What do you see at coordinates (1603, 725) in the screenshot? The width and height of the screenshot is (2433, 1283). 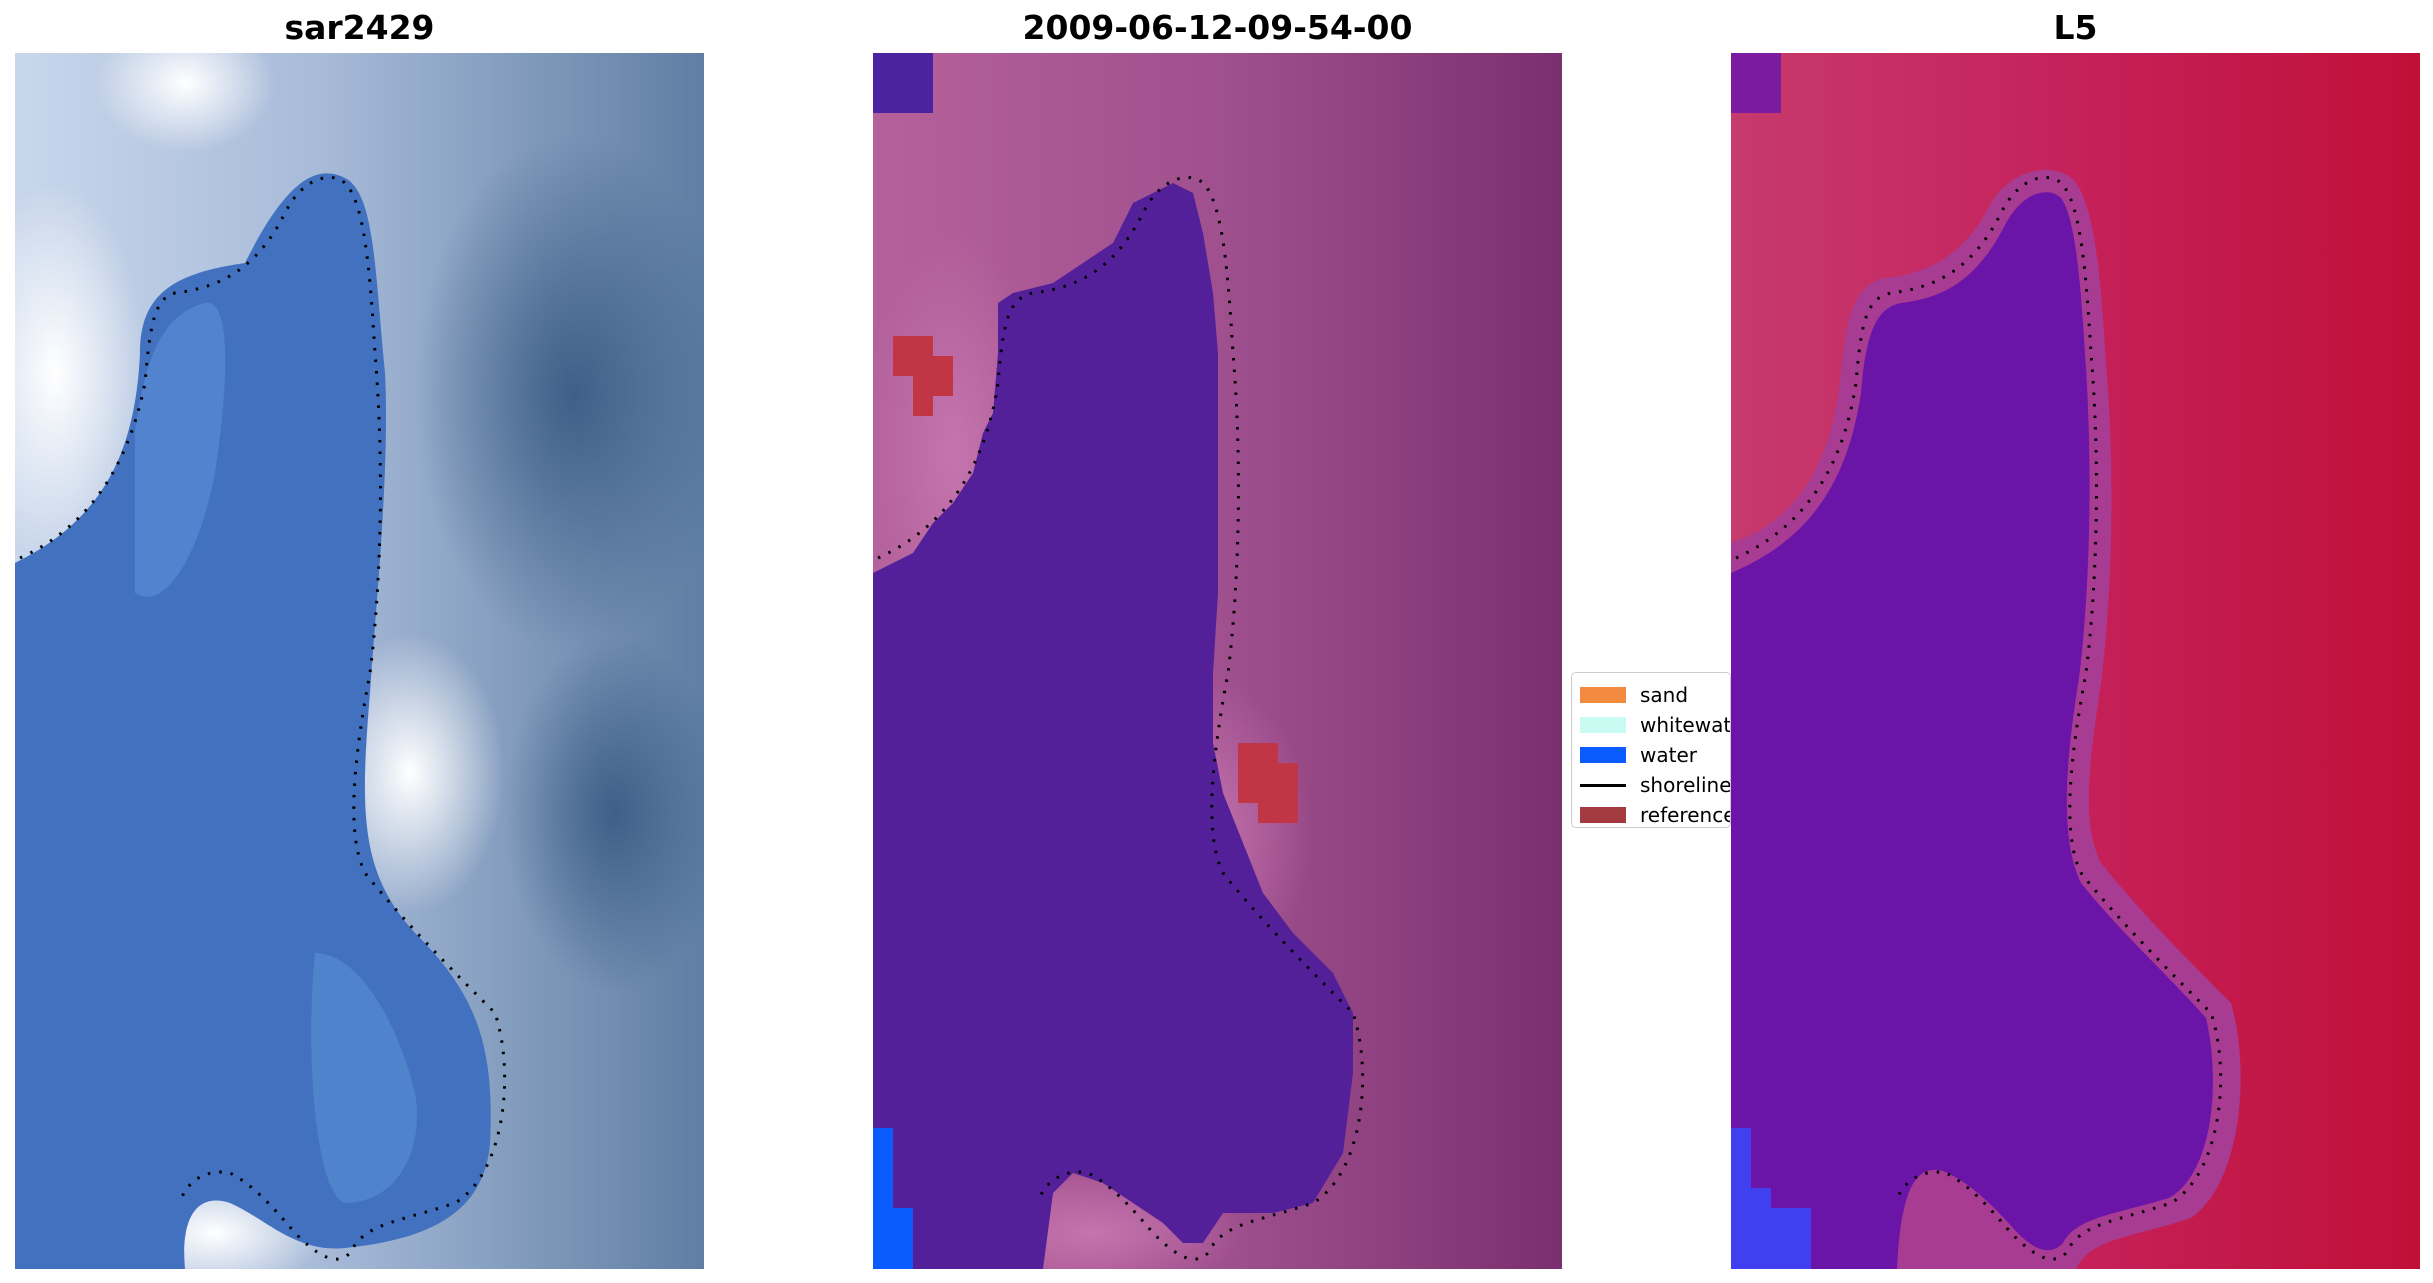 I see `whitewater-swatch` at bounding box center [1603, 725].